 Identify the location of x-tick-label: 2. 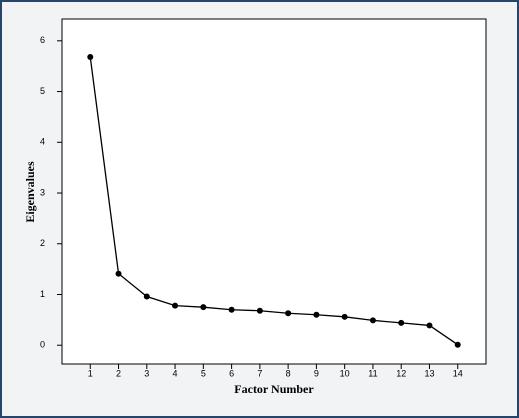
(118, 373).